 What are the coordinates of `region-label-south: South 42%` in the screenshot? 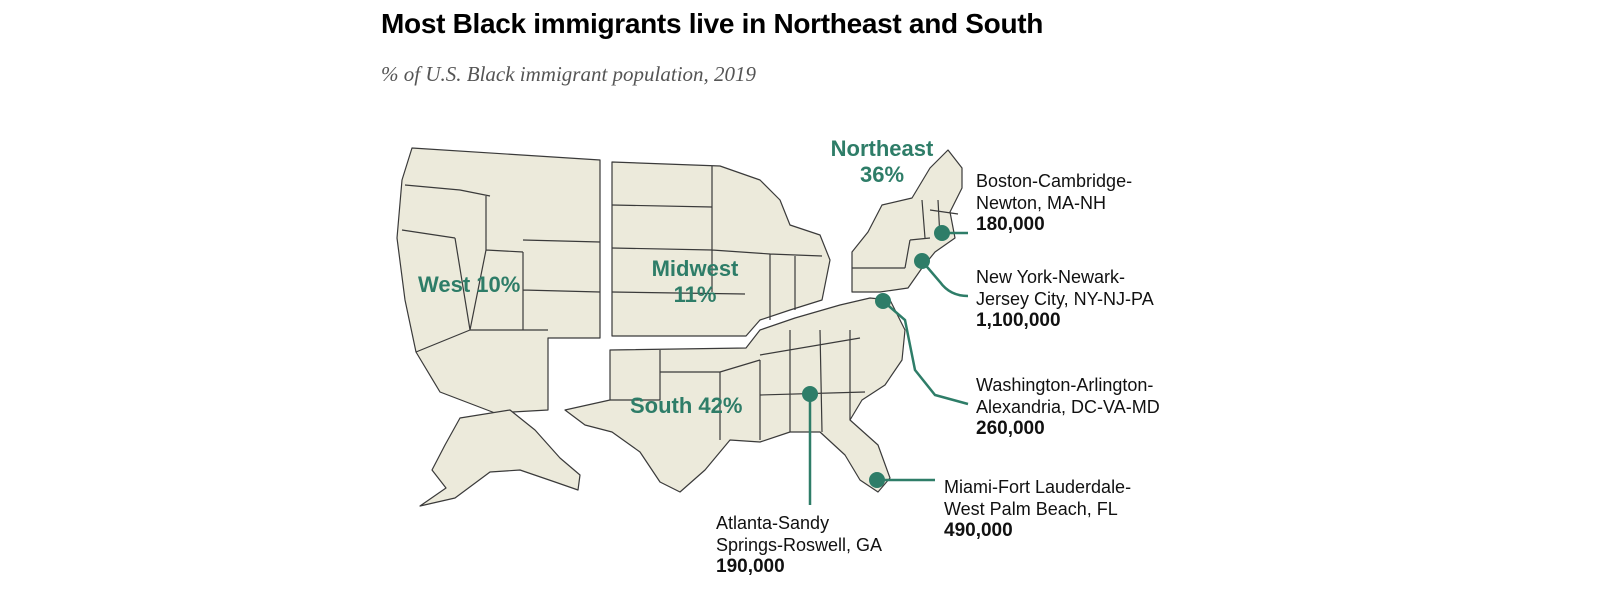 It's located at (686, 405).